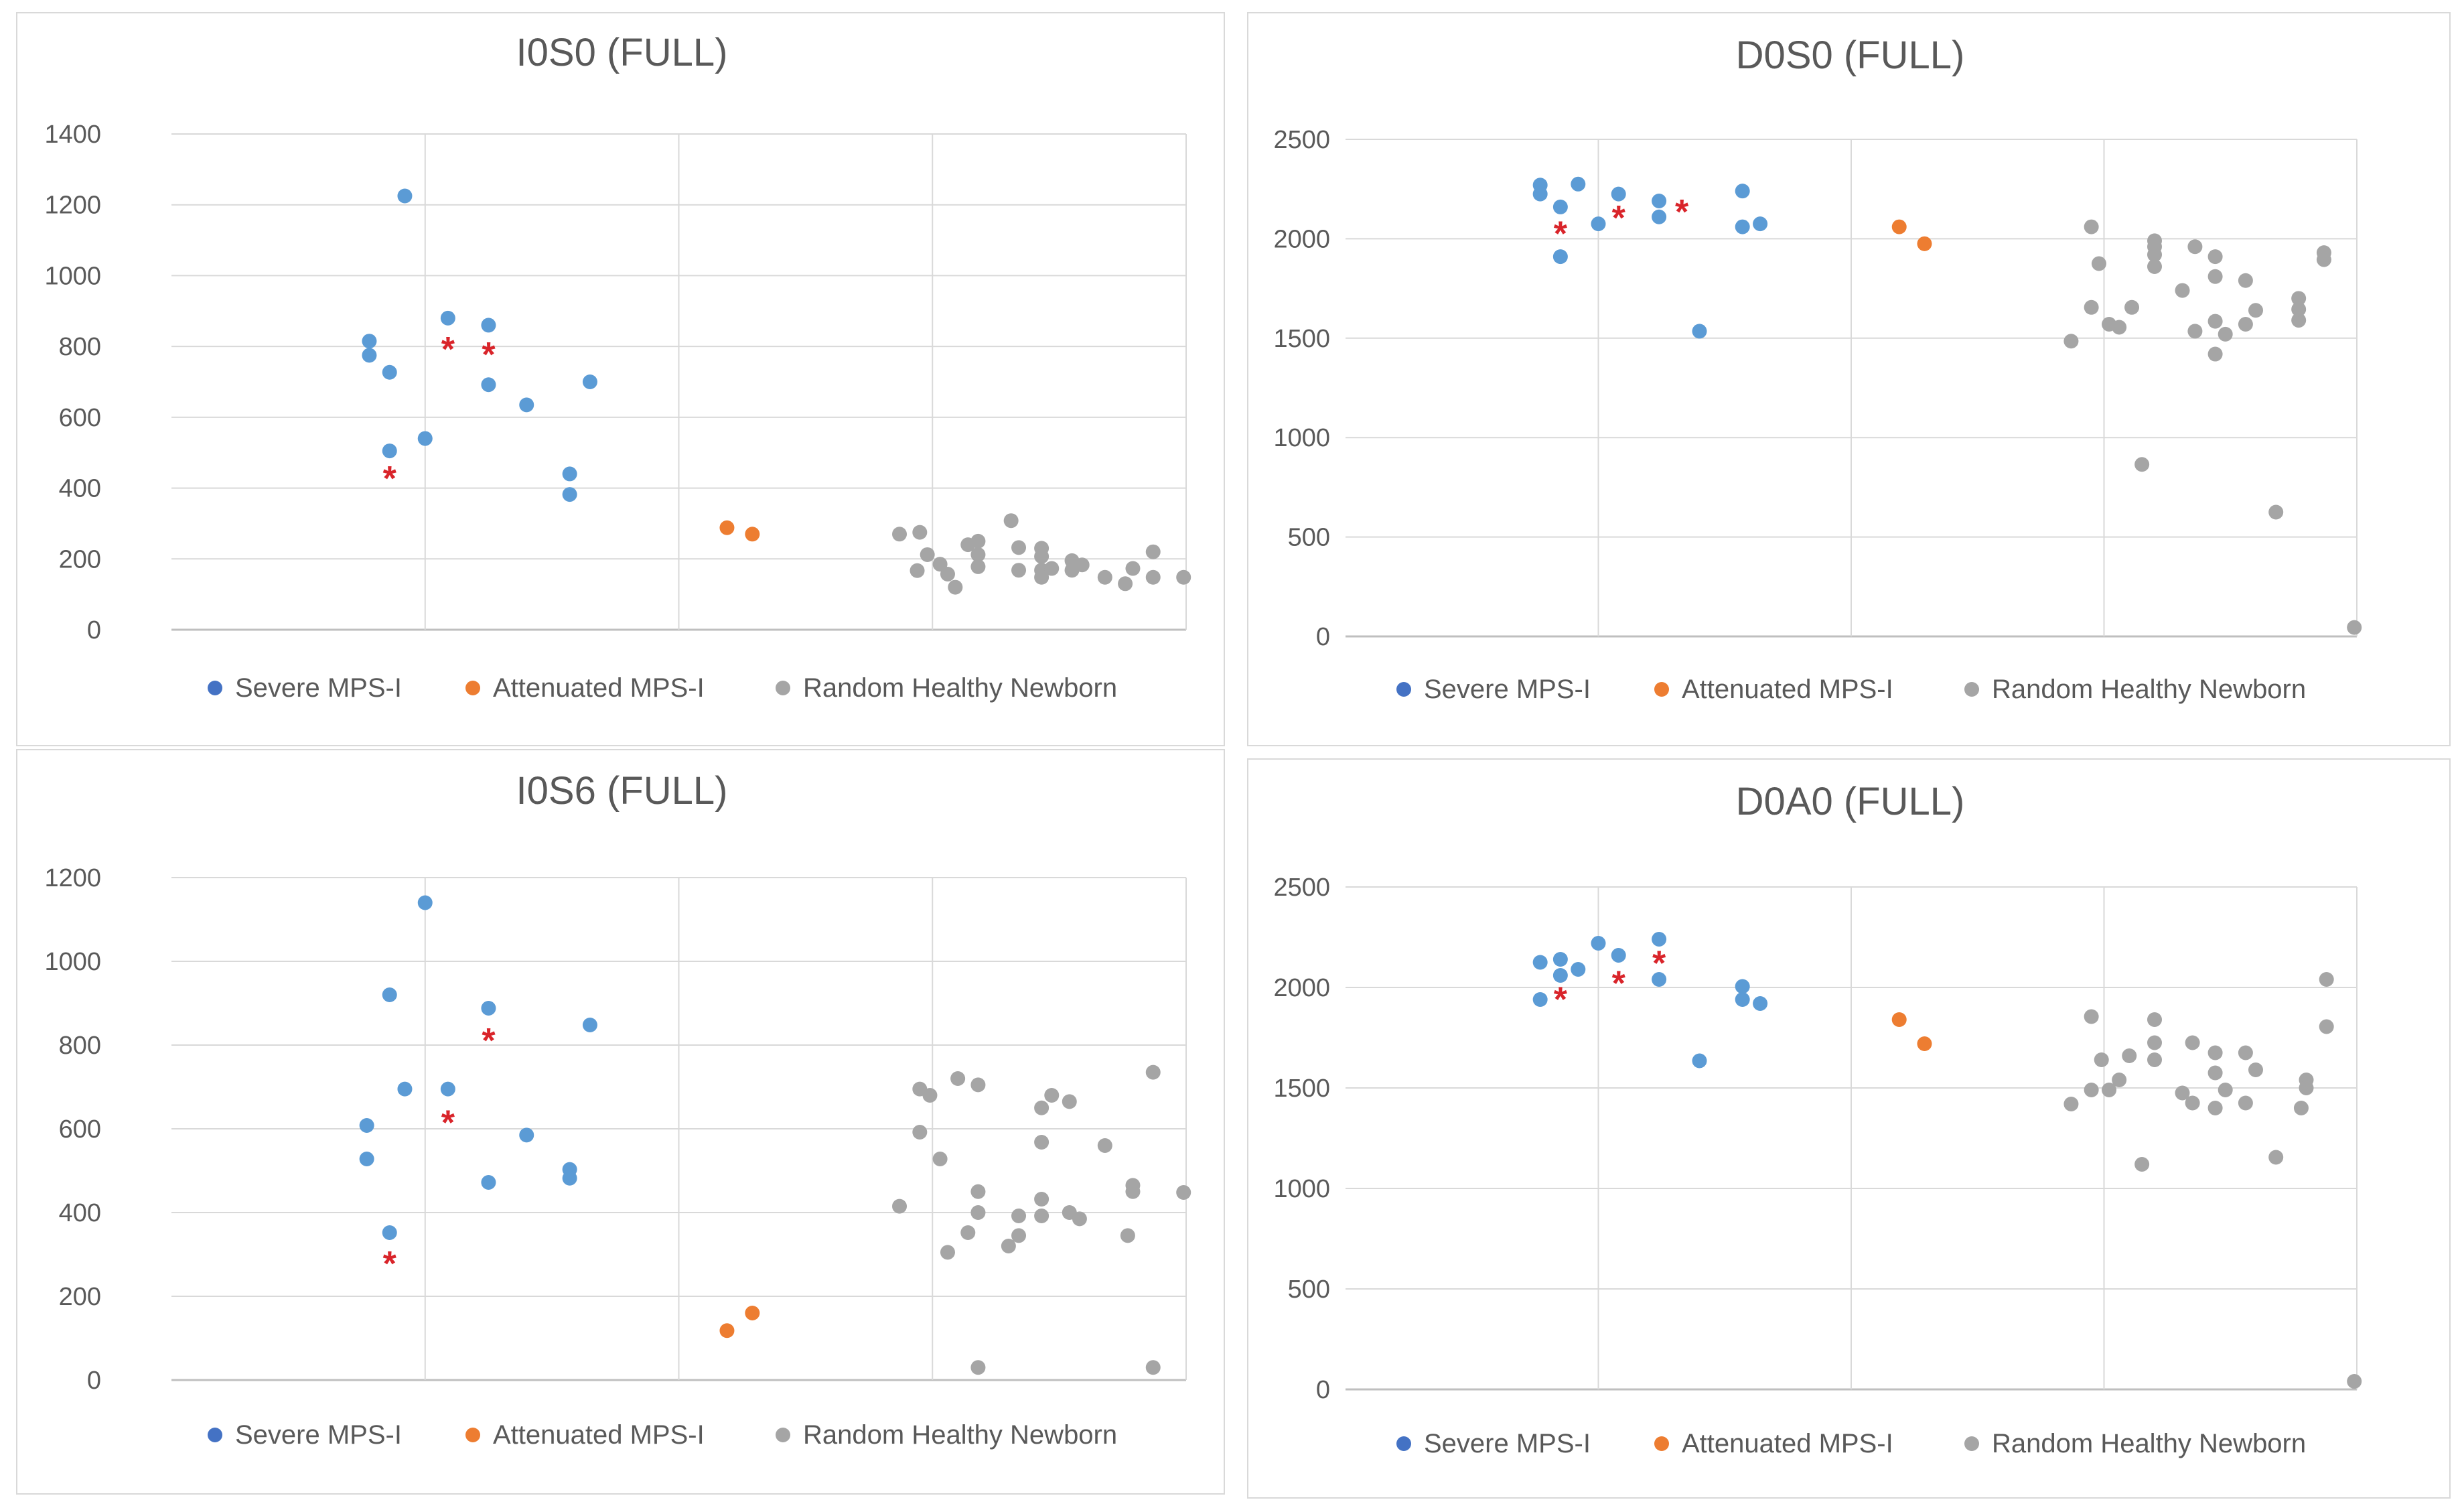  What do you see at coordinates (72, 276) in the screenshot?
I see `y-tick-label: 1000` at bounding box center [72, 276].